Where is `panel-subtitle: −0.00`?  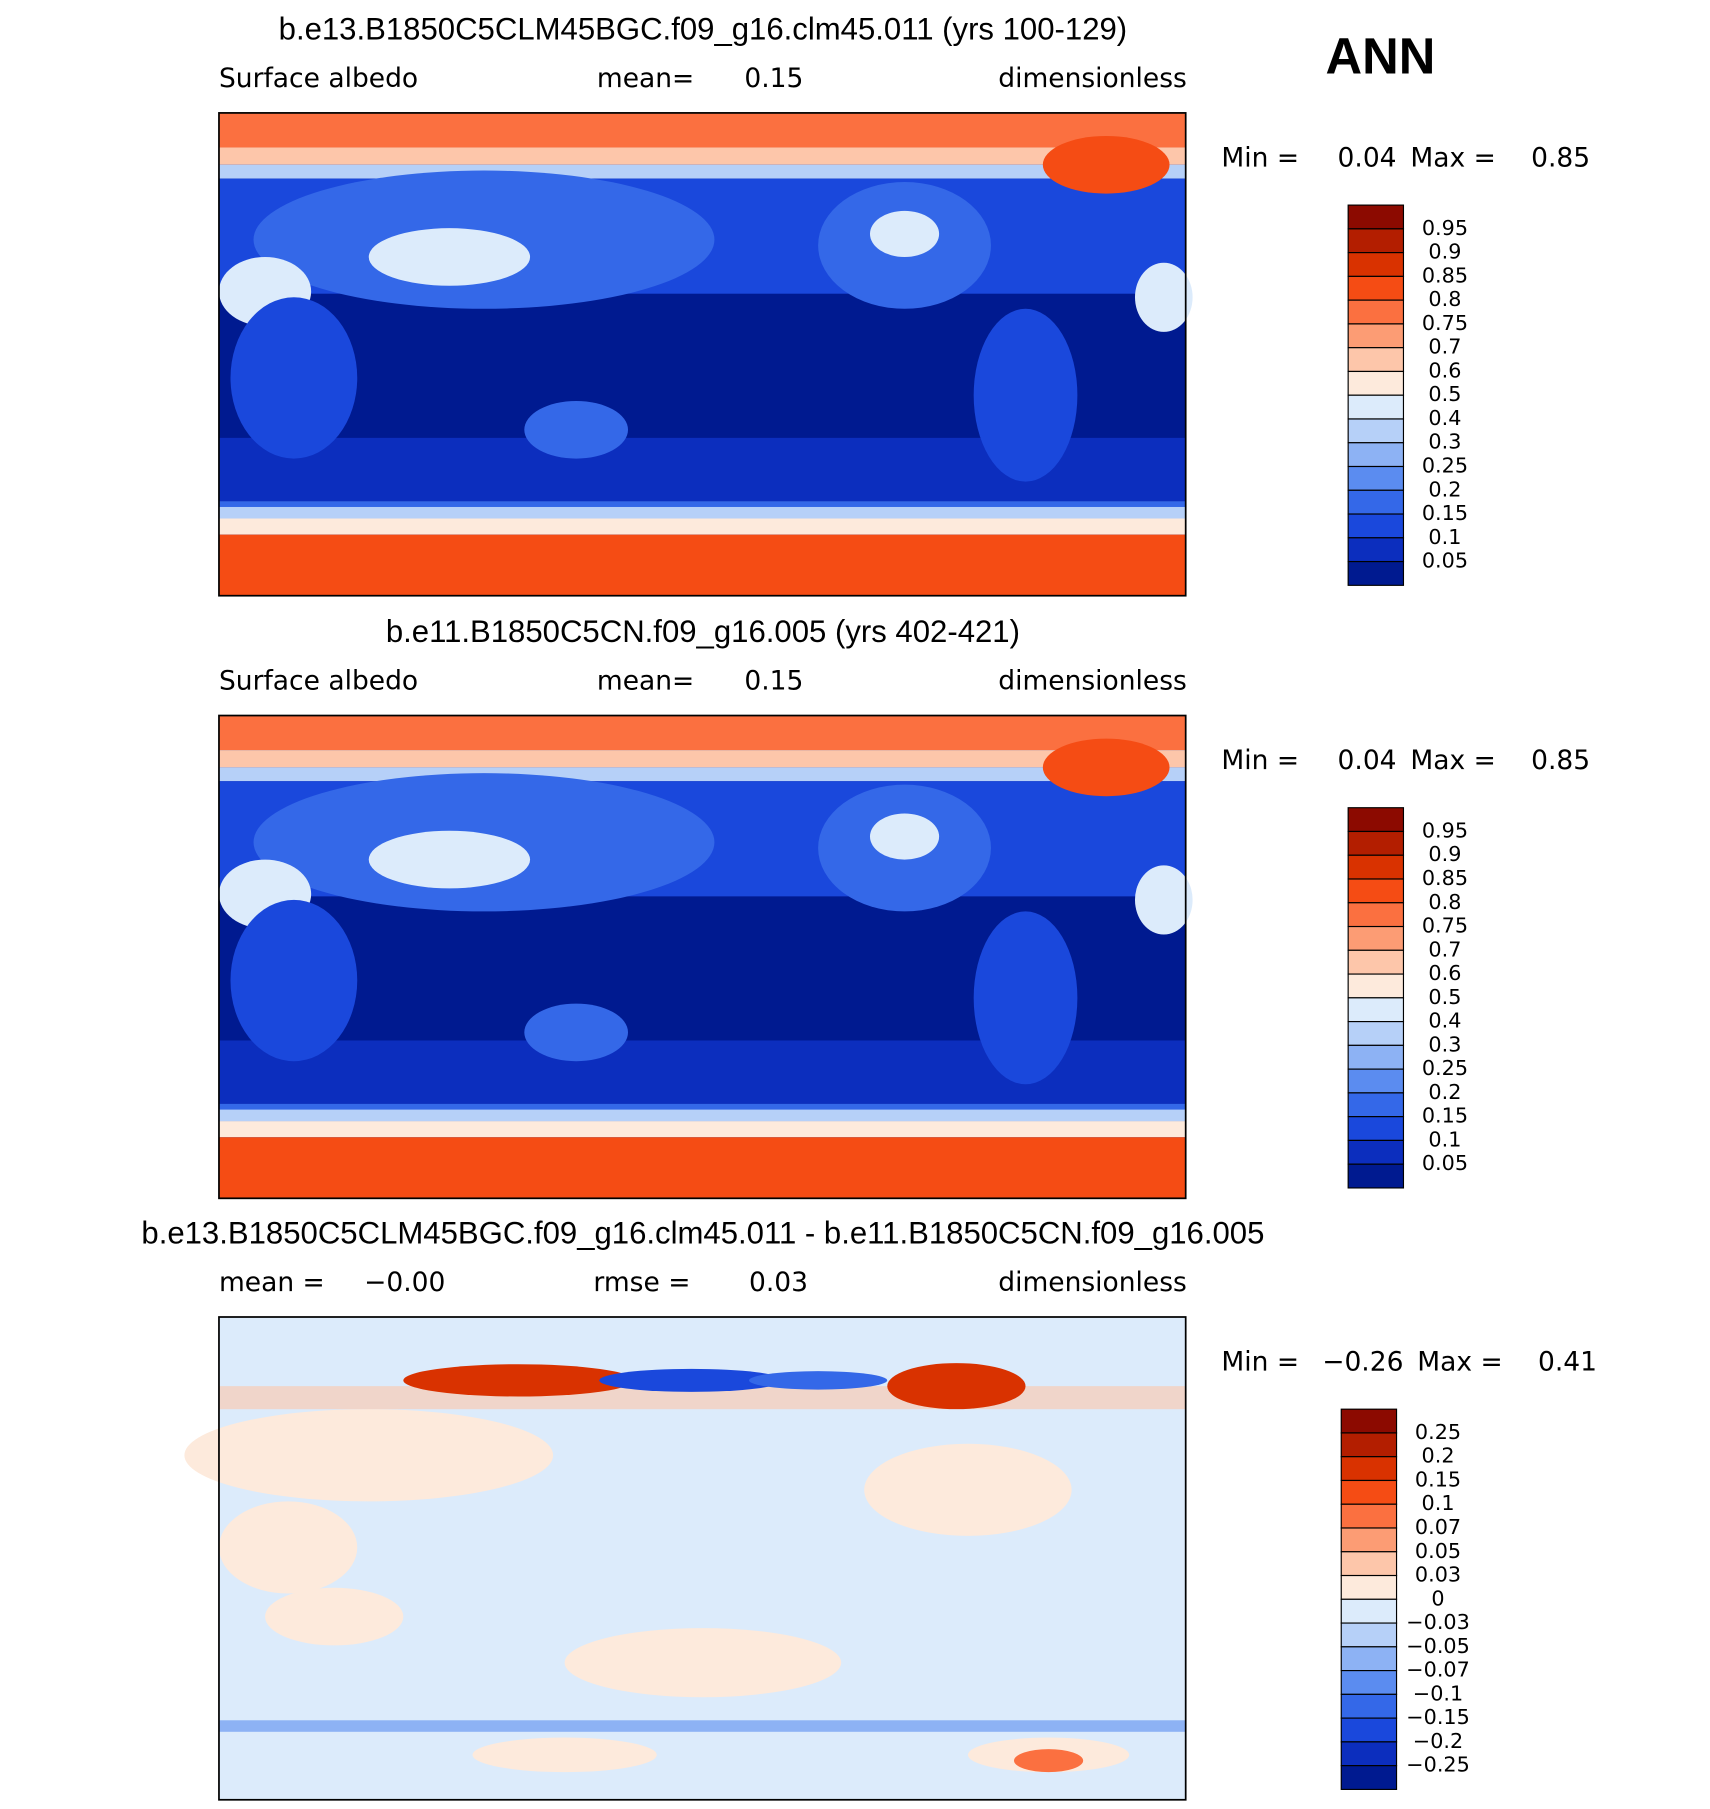
panel-subtitle: −0.00 is located at coordinates (404, 1282).